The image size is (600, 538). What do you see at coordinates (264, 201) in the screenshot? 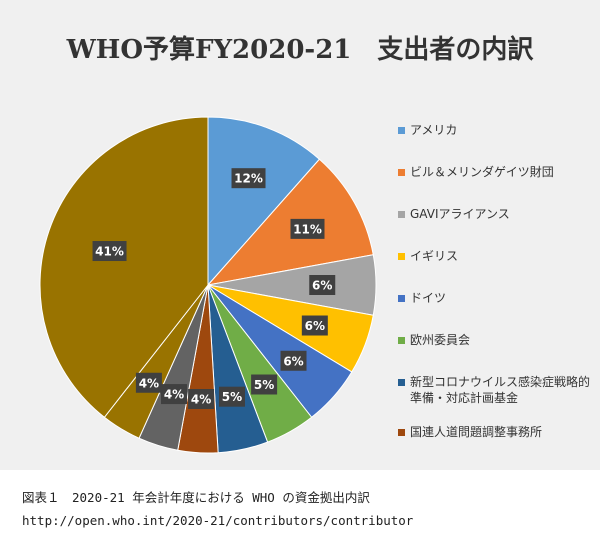
I see `pie-slice` at bounding box center [264, 201].